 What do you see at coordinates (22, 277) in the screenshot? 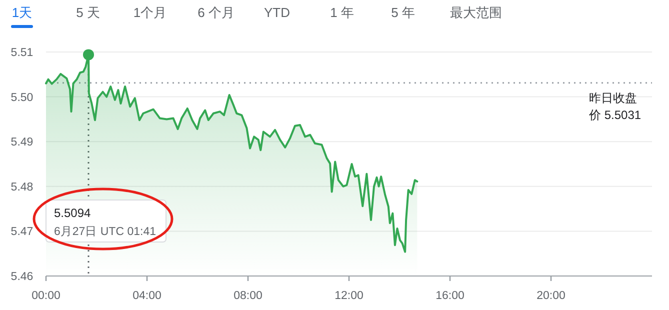
I see `y-tick-label: 5.46` at bounding box center [22, 277].